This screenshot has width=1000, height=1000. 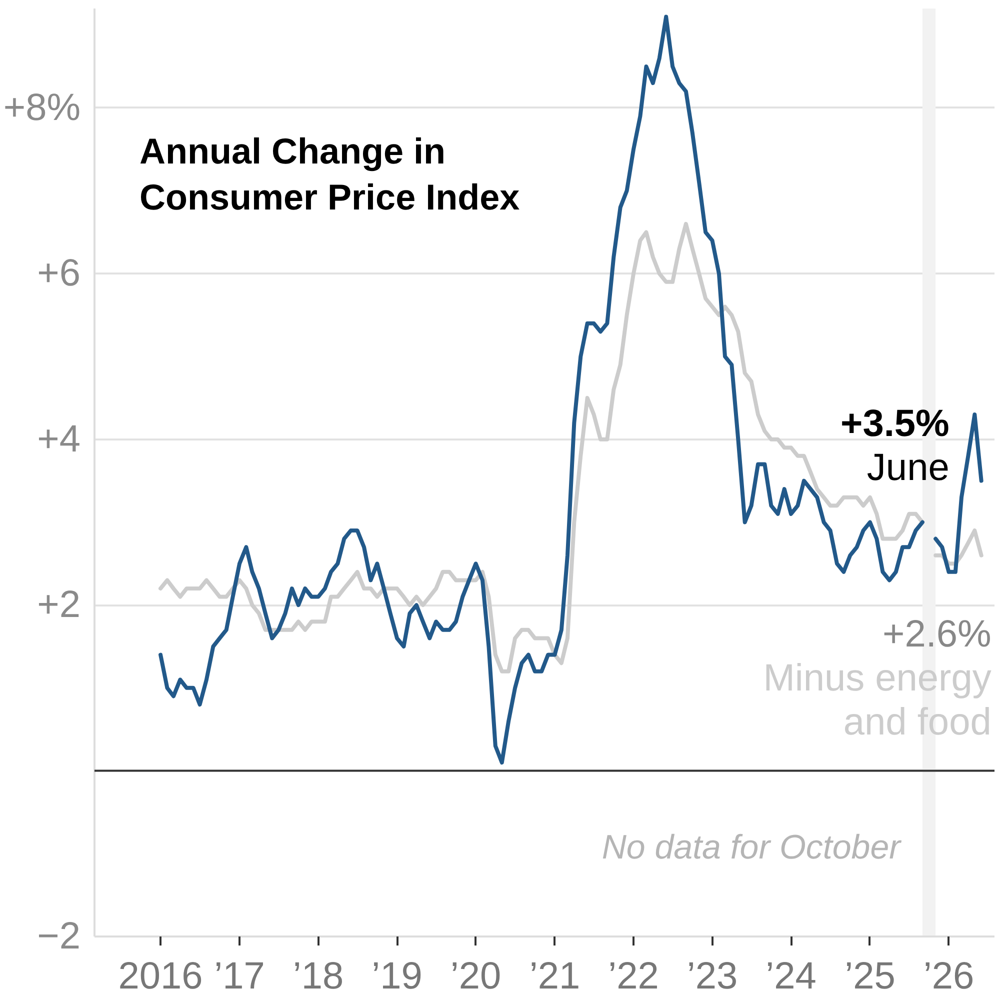 I want to click on band-label: No data for October, so click(x=752, y=847).